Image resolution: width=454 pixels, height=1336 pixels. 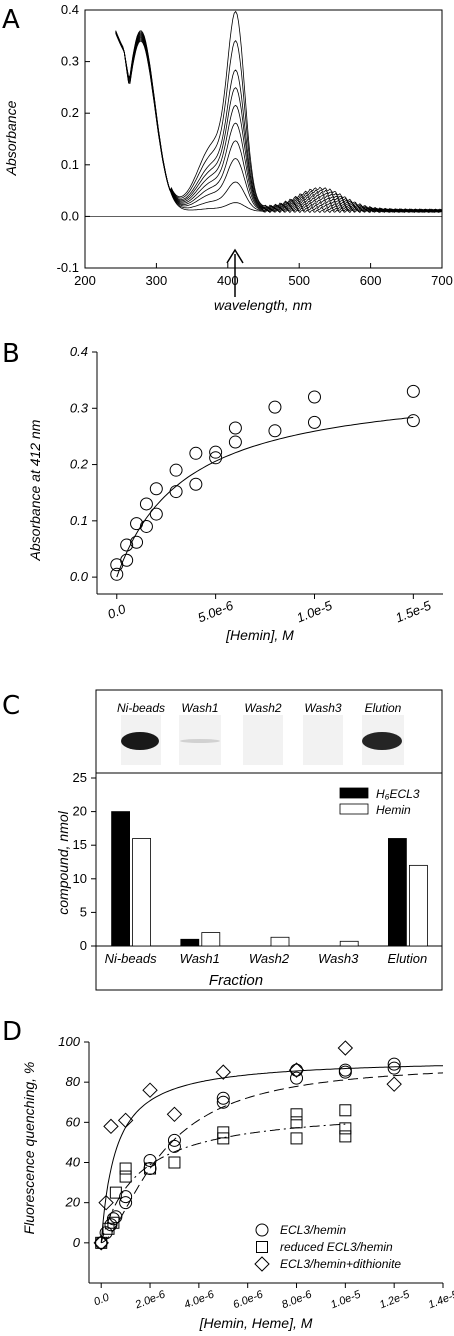 I want to click on legend-label: Hemin, so click(x=393, y=810).